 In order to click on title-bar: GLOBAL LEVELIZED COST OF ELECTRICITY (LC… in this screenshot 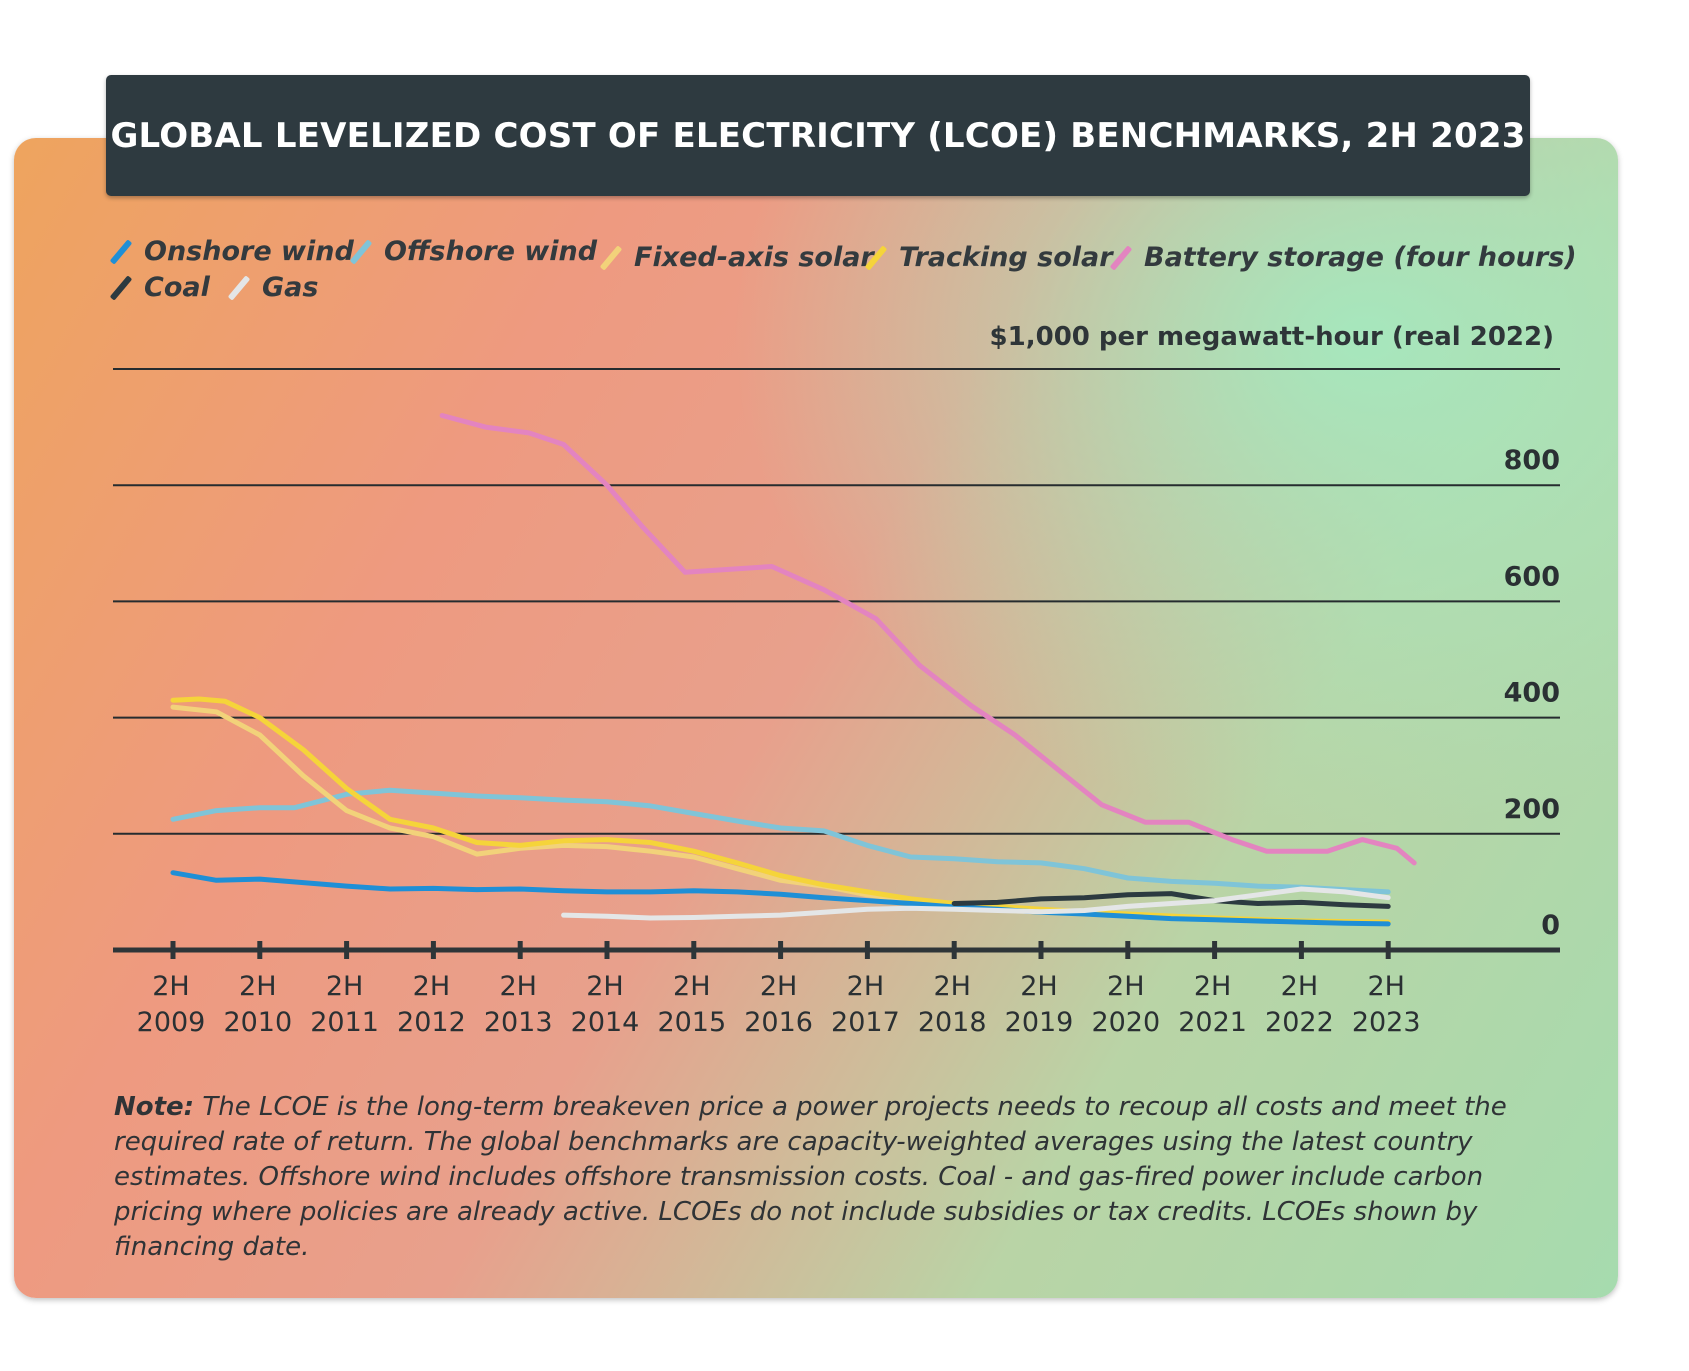, I will do `click(818, 135)`.